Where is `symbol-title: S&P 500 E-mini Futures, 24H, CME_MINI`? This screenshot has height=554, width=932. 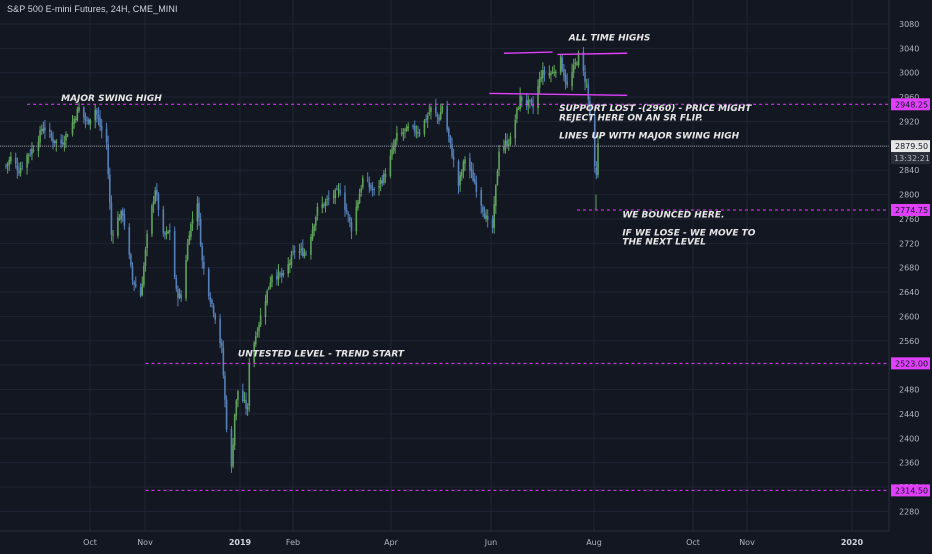 symbol-title: S&P 500 E-mini Futures, 24H, CME_MINI is located at coordinates (92, 9).